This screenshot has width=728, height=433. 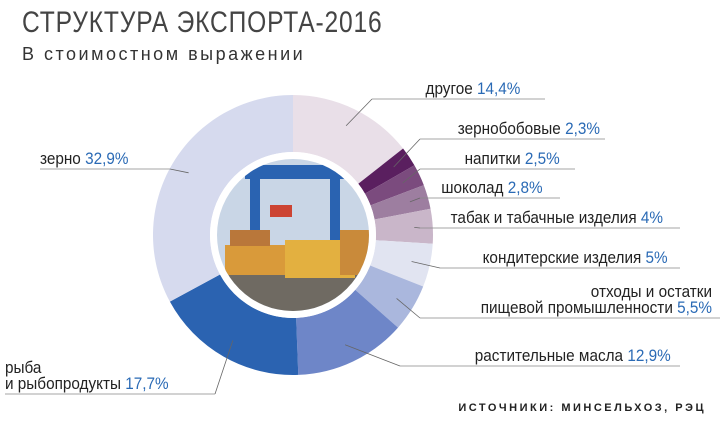 I want to click on slice-label: кондитерские изделия 5%, so click(x=575, y=257).